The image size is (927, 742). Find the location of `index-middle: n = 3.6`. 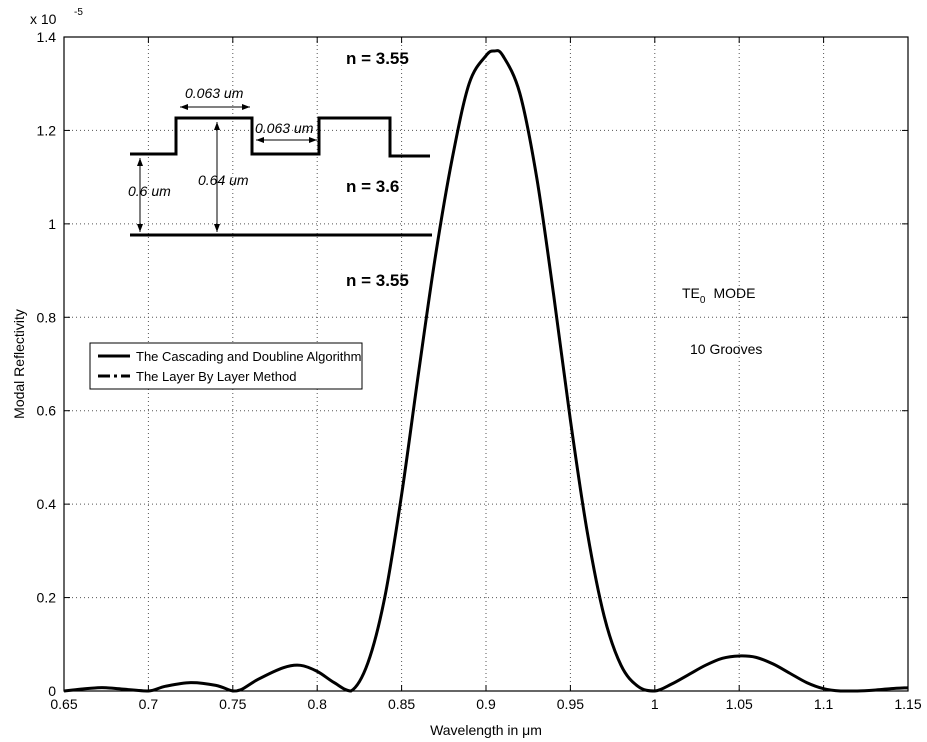

index-middle: n = 3.6 is located at coordinates (372, 186).